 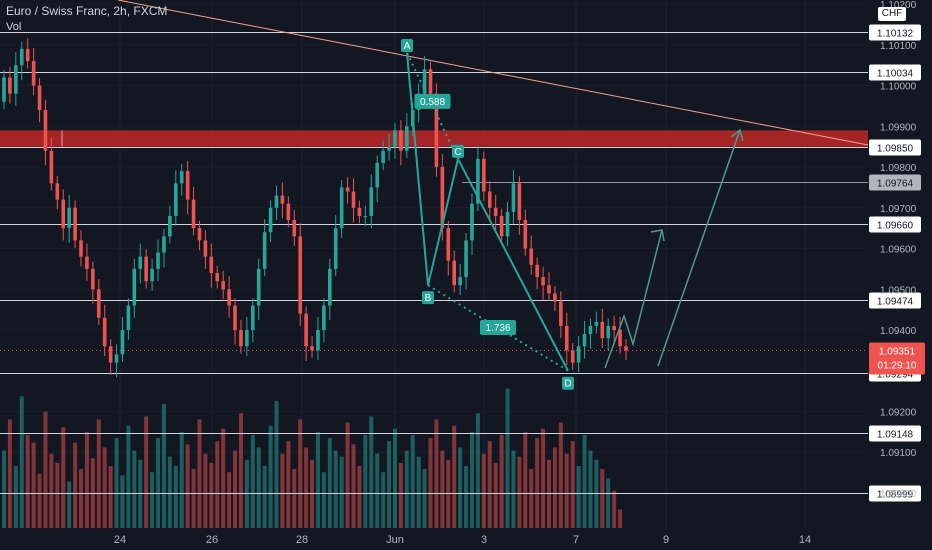 What do you see at coordinates (898, 290) in the screenshot?
I see `price-tick-7: 1.09500` at bounding box center [898, 290].